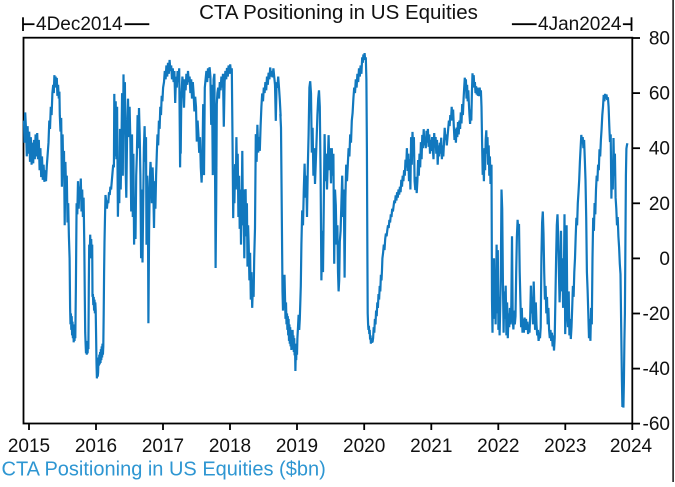  What do you see at coordinates (230, 446) in the screenshot?
I see `svg-text: 2018` at bounding box center [230, 446].